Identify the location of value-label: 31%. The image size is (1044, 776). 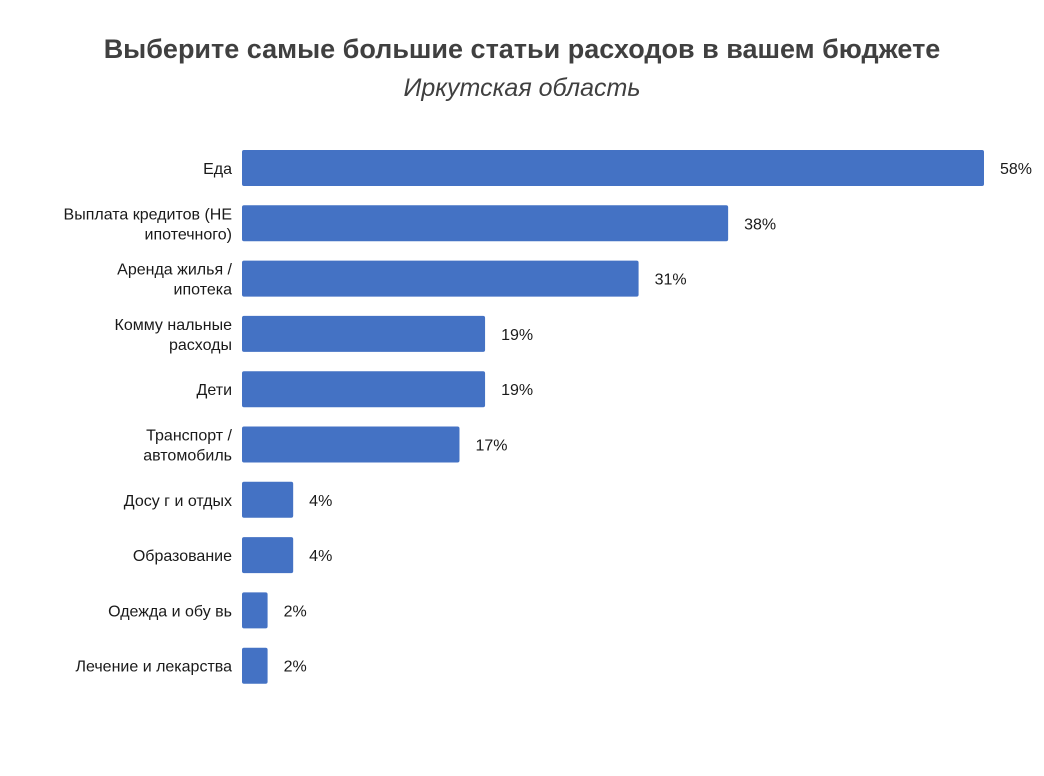
(671, 280).